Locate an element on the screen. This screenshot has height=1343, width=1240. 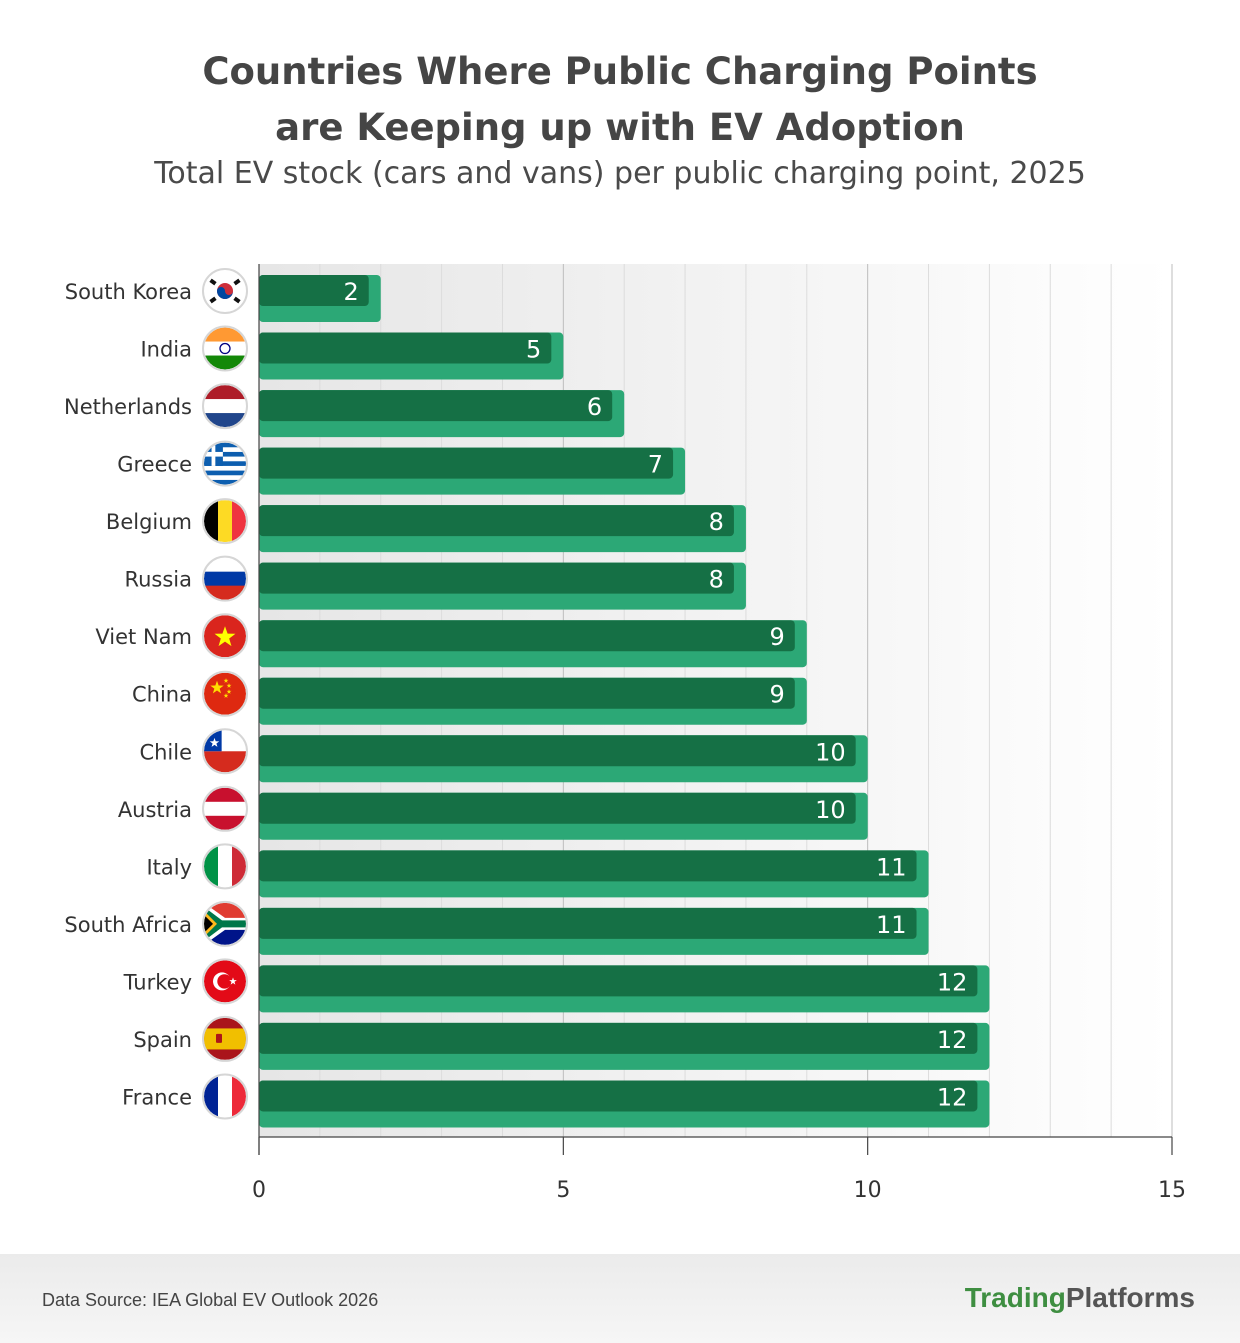
austria-flag-icon is located at coordinates (225, 808).